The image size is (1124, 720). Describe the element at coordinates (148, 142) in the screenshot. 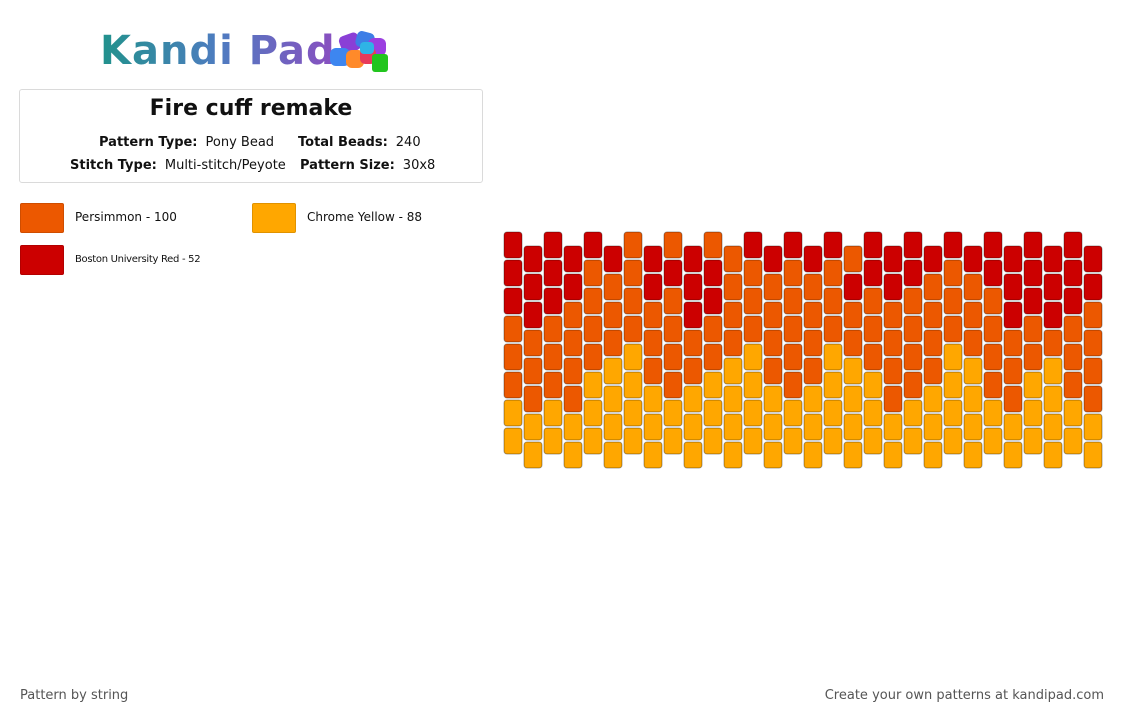

I see `pattern-type-label: Pattern Type:` at that location.